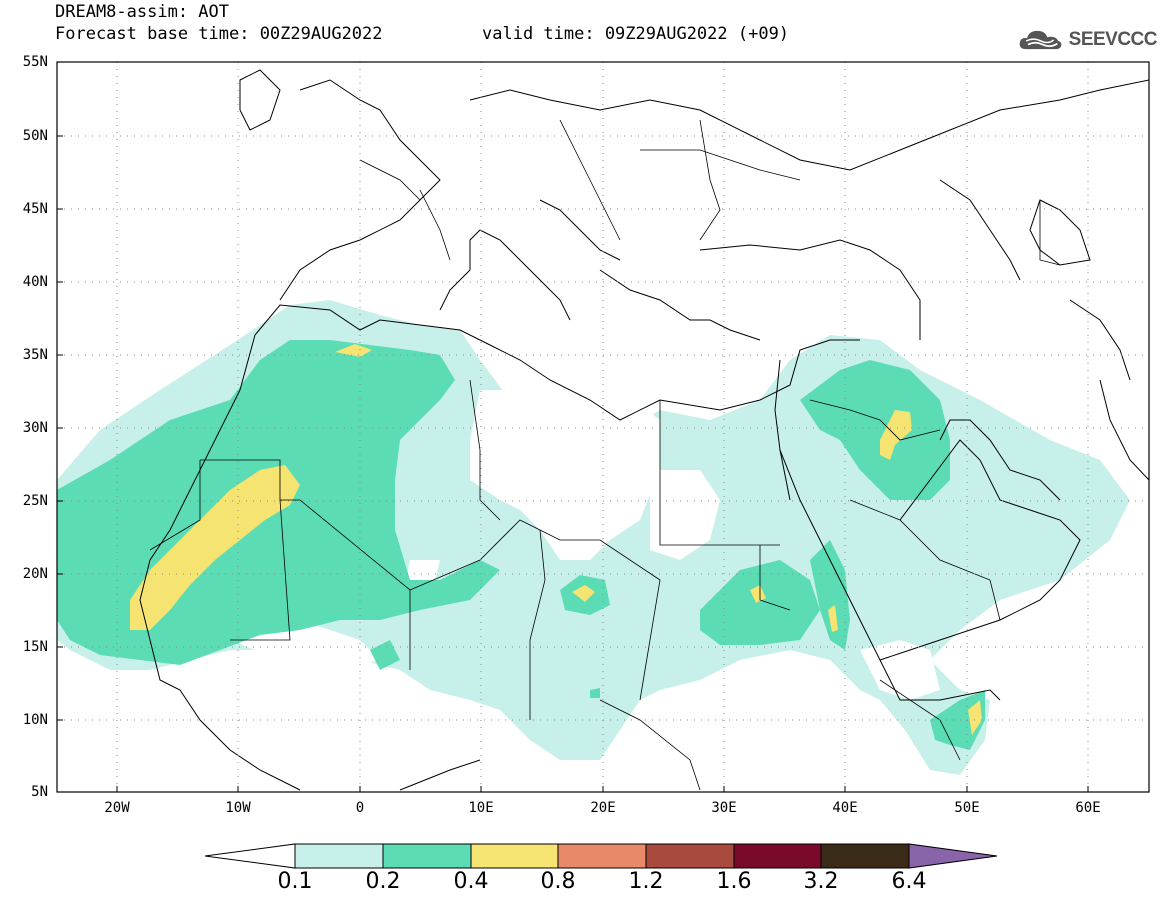 Image resolution: width=1165 pixels, height=905 pixels. What do you see at coordinates (636, 34) in the screenshot?
I see `valid-time: valid time: 09Z29AUG2022 (+09)` at bounding box center [636, 34].